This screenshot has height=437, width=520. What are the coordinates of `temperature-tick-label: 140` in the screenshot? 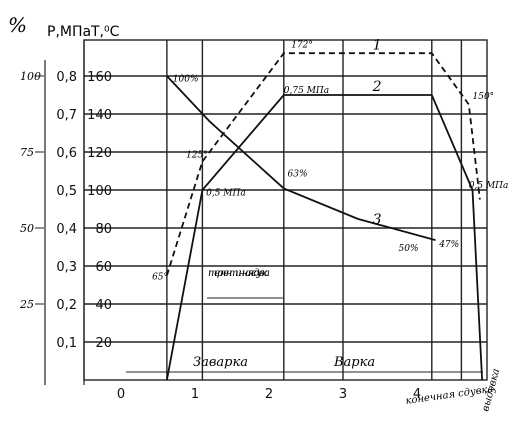 It's located at (99, 115).